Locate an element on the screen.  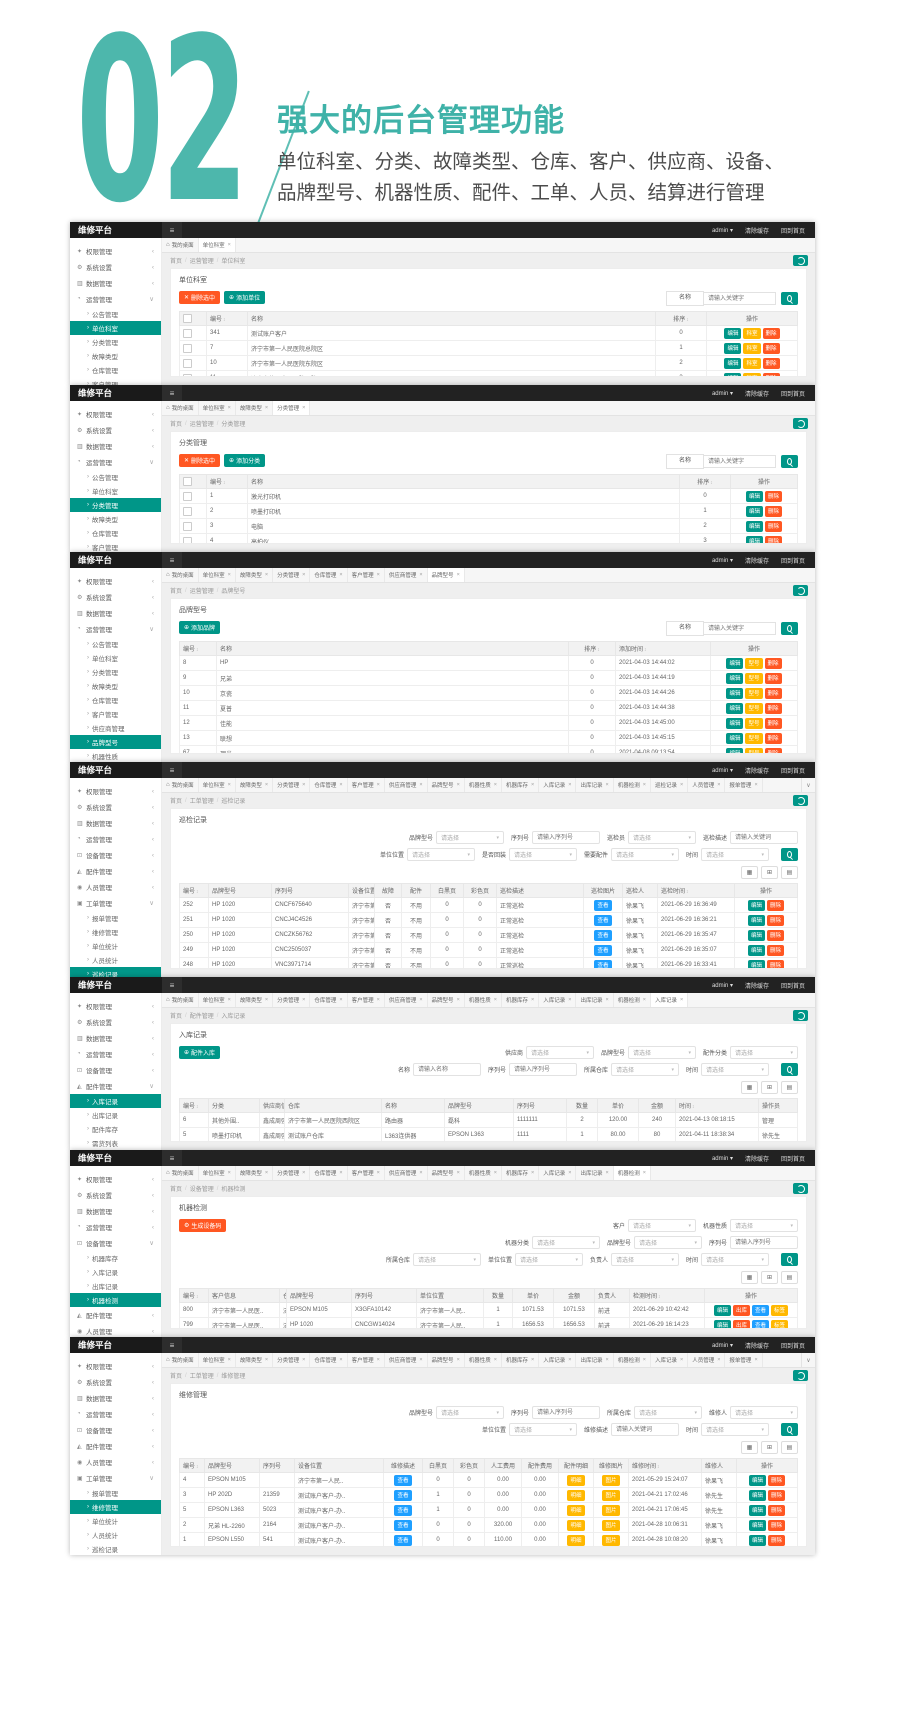
breadcrumb-item: 运营管理 is located at coordinates (201, 262).